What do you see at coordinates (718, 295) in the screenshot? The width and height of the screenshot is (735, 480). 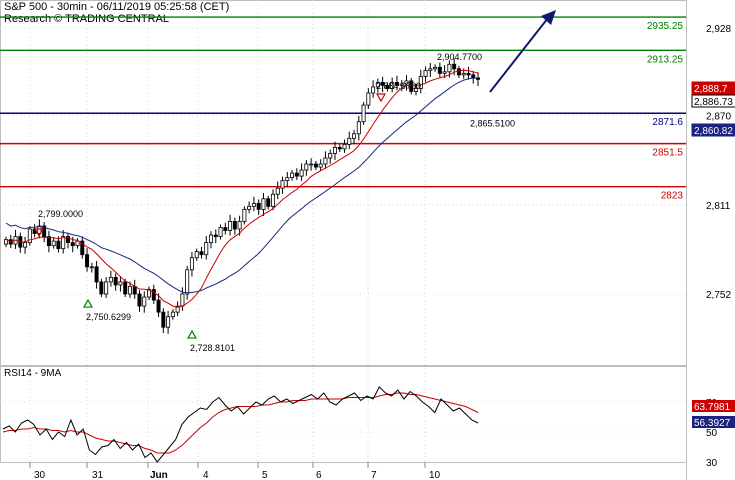 I see `price-tick-label: 2,752` at bounding box center [718, 295].